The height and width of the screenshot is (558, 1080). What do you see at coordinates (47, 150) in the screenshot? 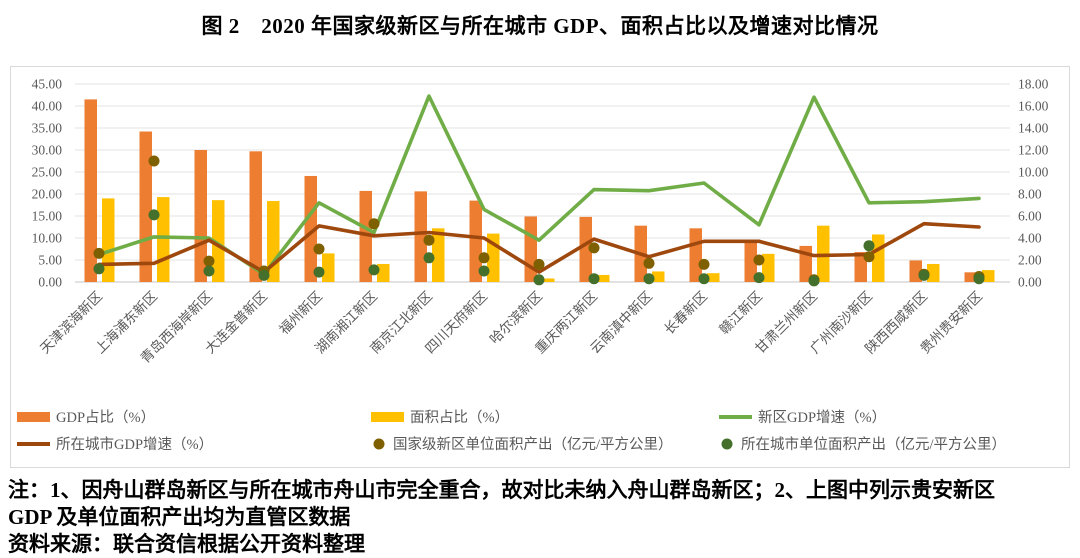
I see `left-axis-tick: 30.00` at bounding box center [47, 150].